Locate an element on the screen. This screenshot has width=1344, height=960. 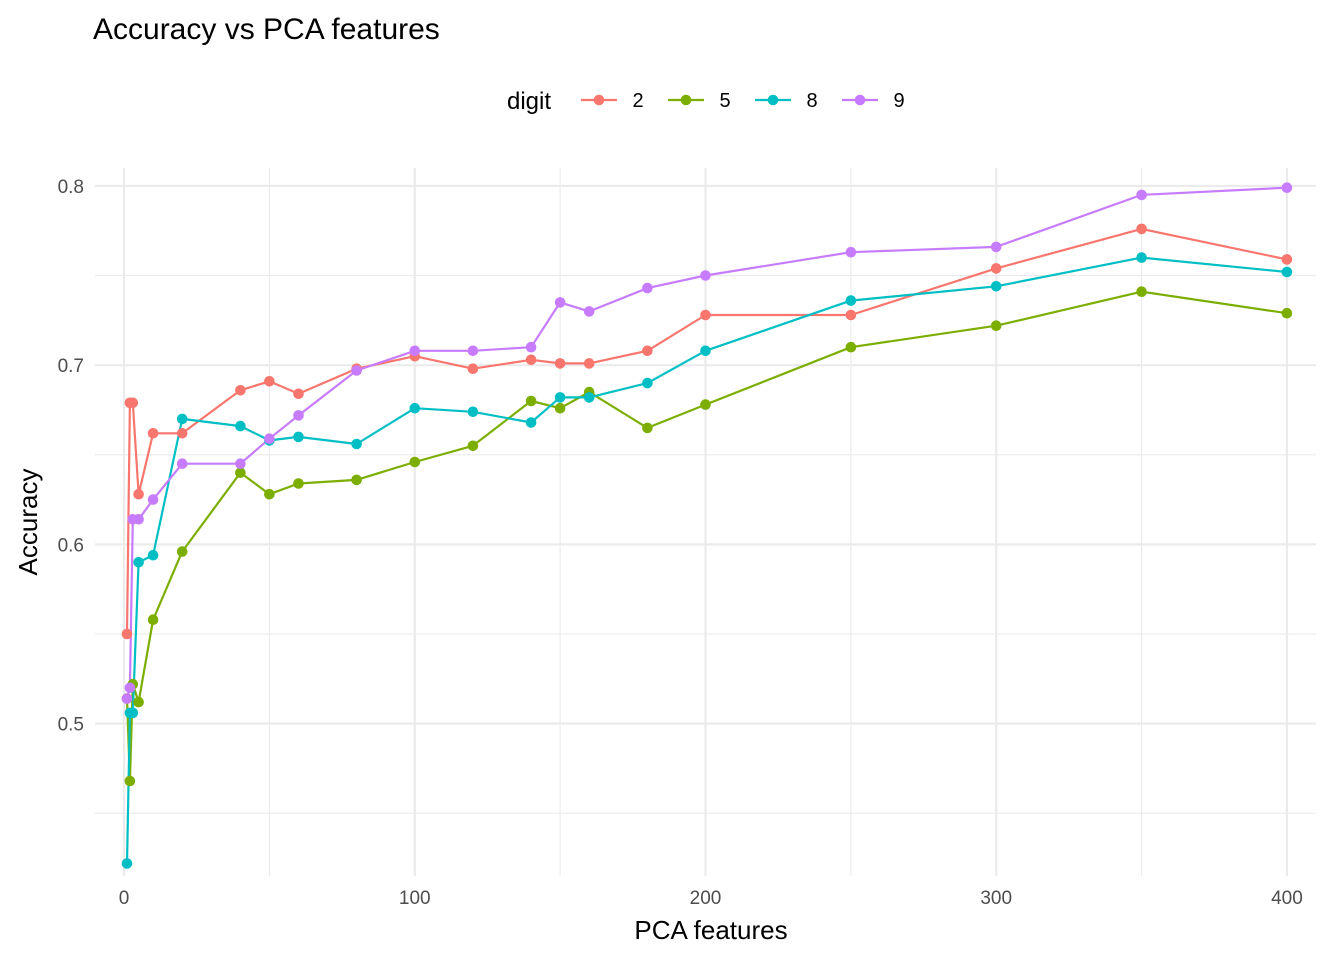
legend-item-5: 5 is located at coordinates (699, 101).